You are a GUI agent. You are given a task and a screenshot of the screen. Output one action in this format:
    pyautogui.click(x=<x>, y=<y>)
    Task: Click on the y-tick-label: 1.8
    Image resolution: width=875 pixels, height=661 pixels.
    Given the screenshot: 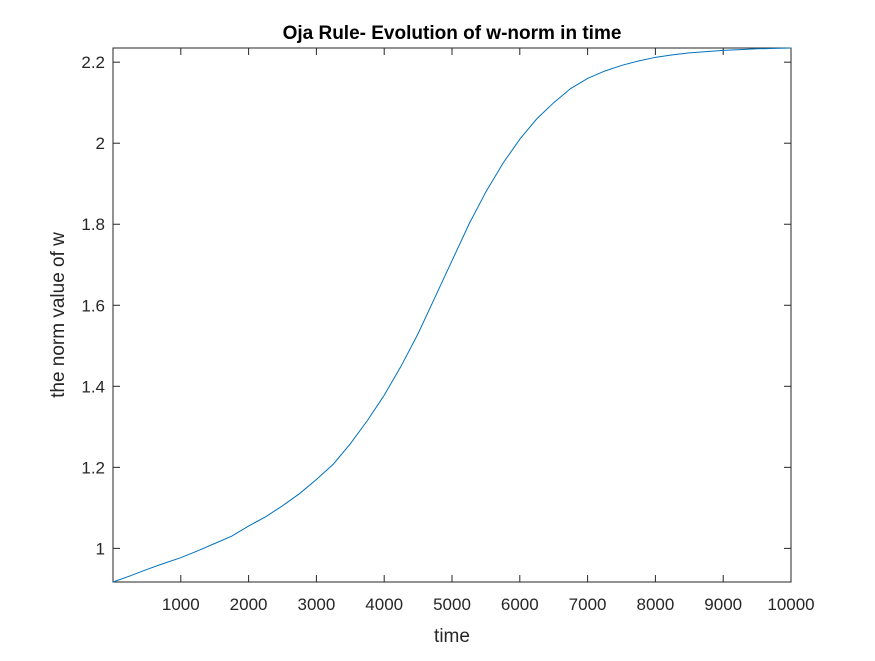 What is the action you would take?
    pyautogui.click(x=93, y=224)
    